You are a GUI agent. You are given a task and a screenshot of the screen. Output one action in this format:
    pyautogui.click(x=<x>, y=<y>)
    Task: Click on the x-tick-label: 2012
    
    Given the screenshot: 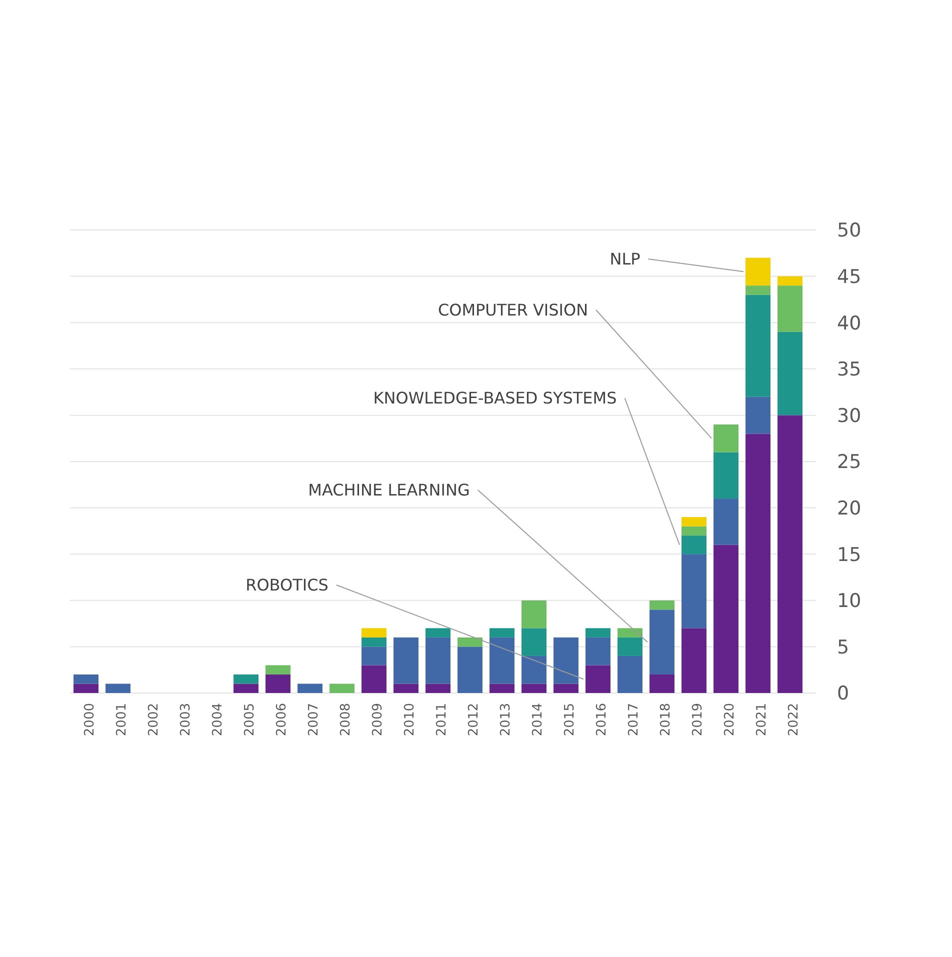 What is the action you would take?
    pyautogui.click(x=474, y=719)
    